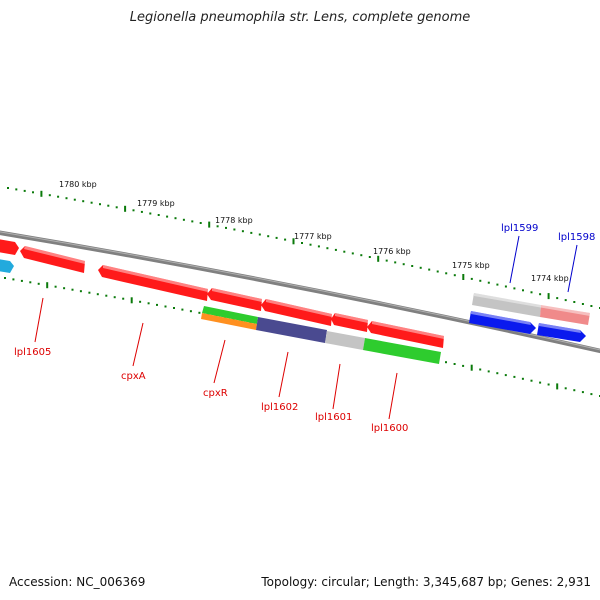  I want to click on gene-lpl1599, so click(502, 322).